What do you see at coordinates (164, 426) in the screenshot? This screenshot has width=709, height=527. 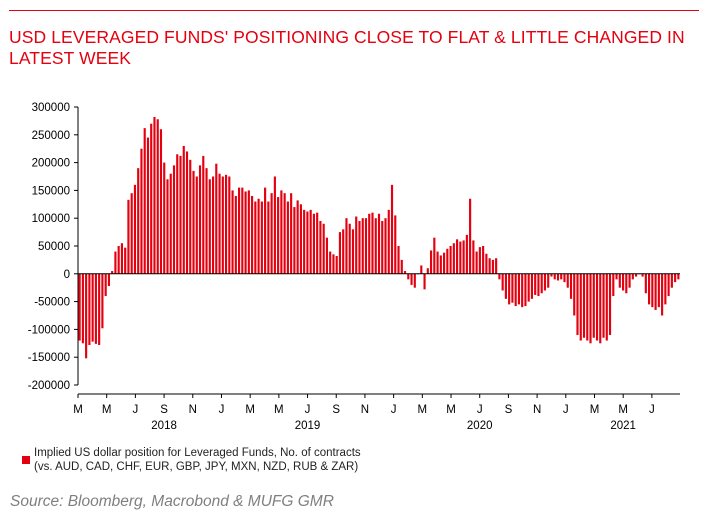 I see `year-label: 2018` at bounding box center [164, 426].